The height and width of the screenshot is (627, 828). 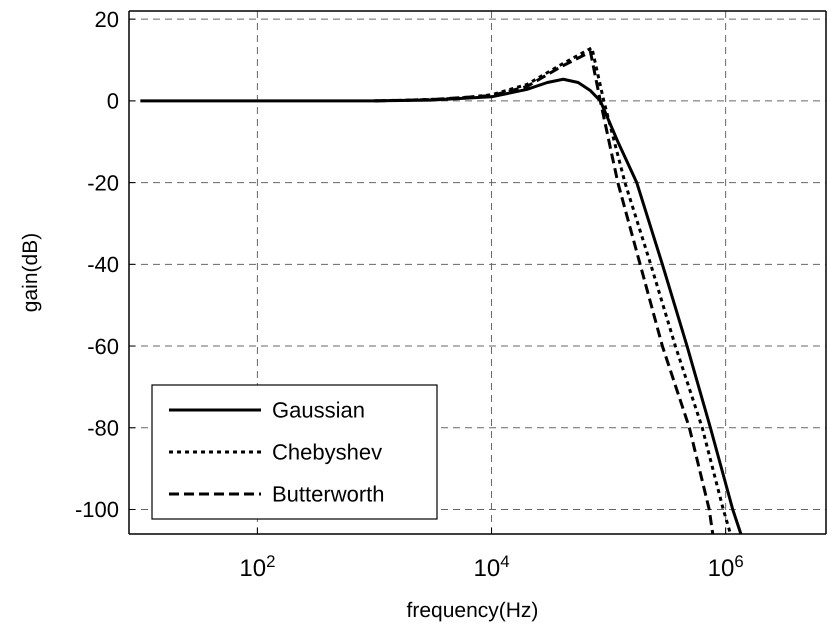 What do you see at coordinates (492, 567) in the screenshot?
I see `x-tick-label: 10$^{4}$` at bounding box center [492, 567].